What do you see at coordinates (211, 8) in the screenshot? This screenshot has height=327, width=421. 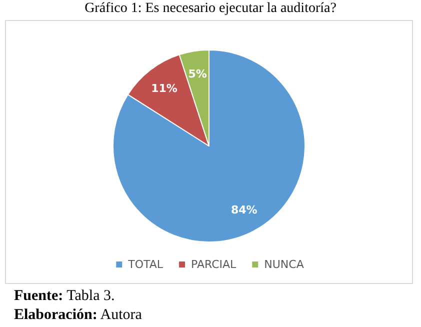 I see `chart-title: Gráfico 1: Es necesario ejecutar la auditoría?` at bounding box center [211, 8].